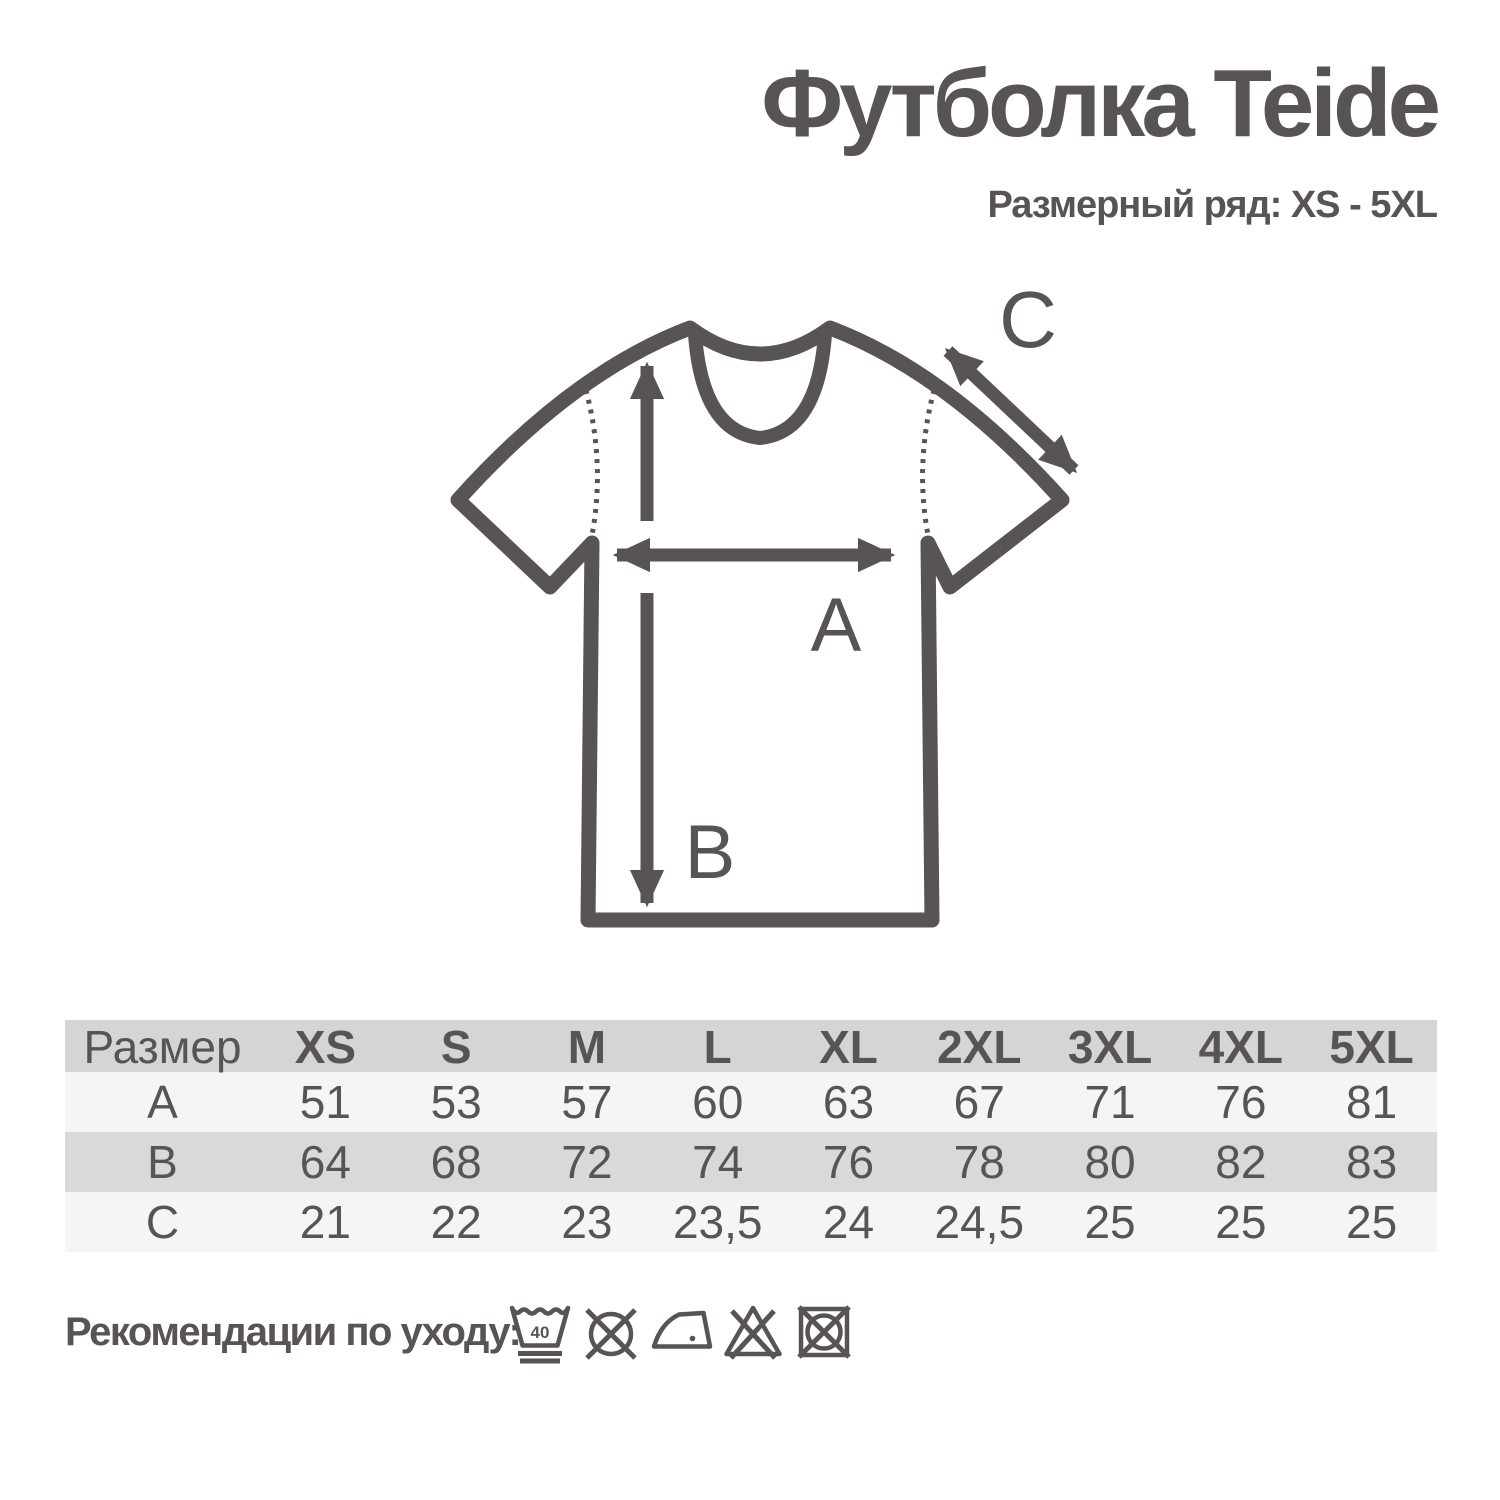  What do you see at coordinates (1241, 1162) in the screenshot?
I see `table-cell: 82` at bounding box center [1241, 1162].